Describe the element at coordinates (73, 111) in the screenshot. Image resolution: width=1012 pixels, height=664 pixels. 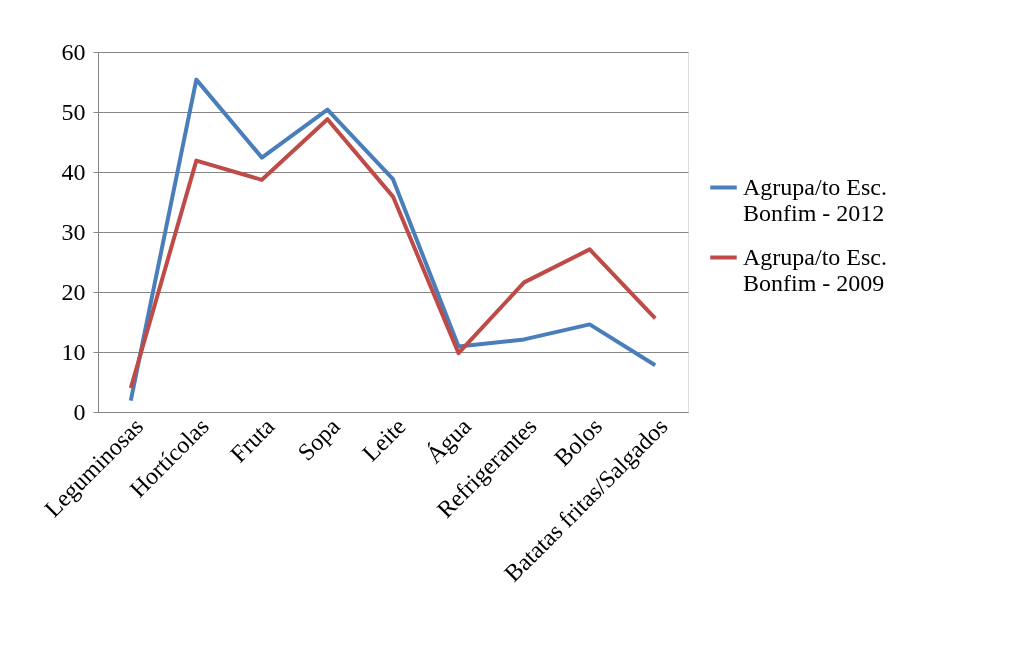
I see `y-tick-label: 50` at that location.